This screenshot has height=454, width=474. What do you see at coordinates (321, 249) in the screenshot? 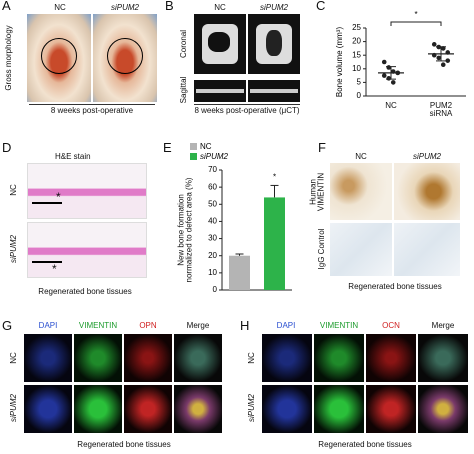
I see `row-label: IgG Control` at bounding box center [321, 249].